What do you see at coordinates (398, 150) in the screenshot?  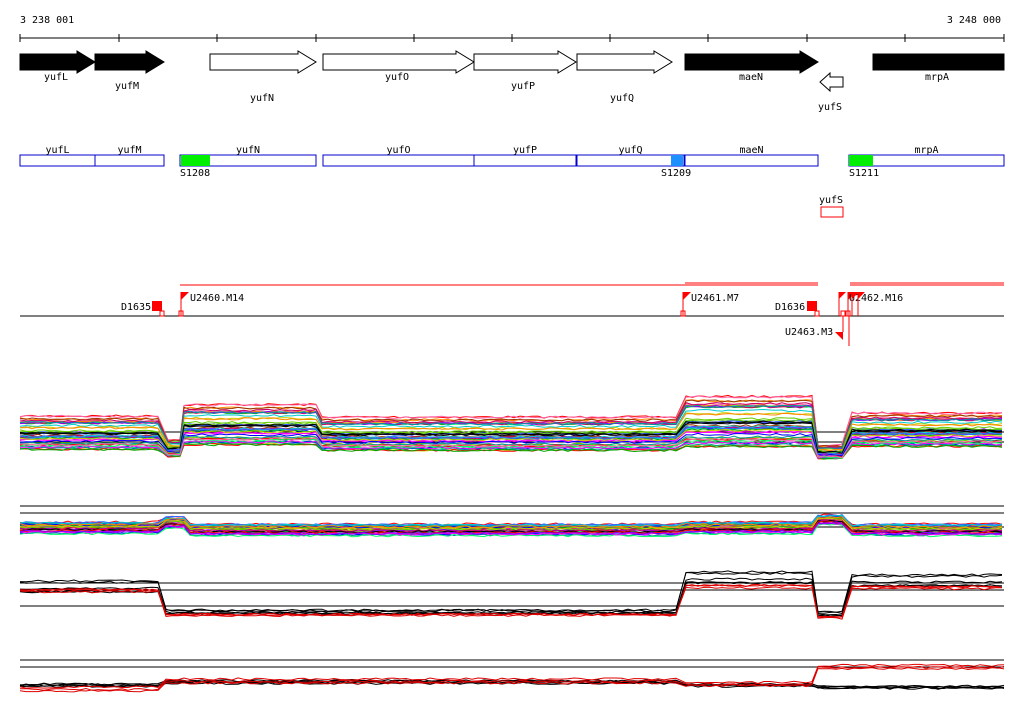 I see `transcript-label: yufO` at bounding box center [398, 150].